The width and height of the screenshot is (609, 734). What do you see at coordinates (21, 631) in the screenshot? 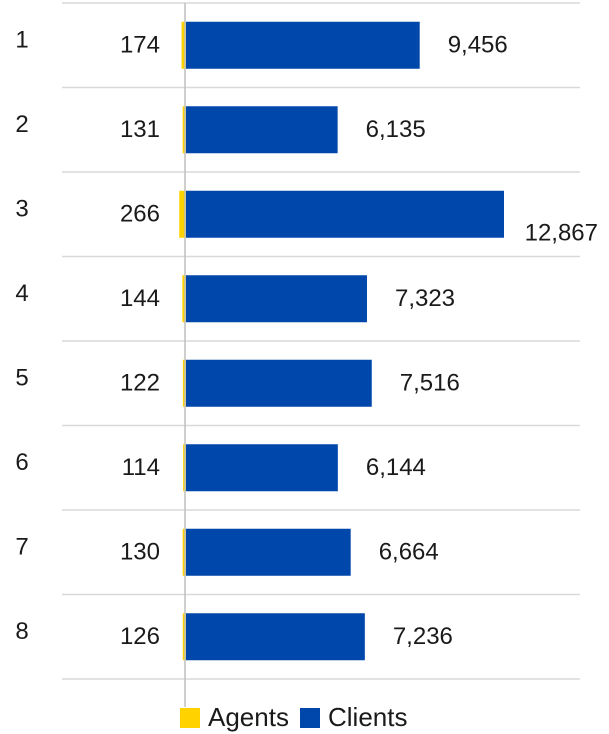
I see `category-label: 8` at bounding box center [21, 631].